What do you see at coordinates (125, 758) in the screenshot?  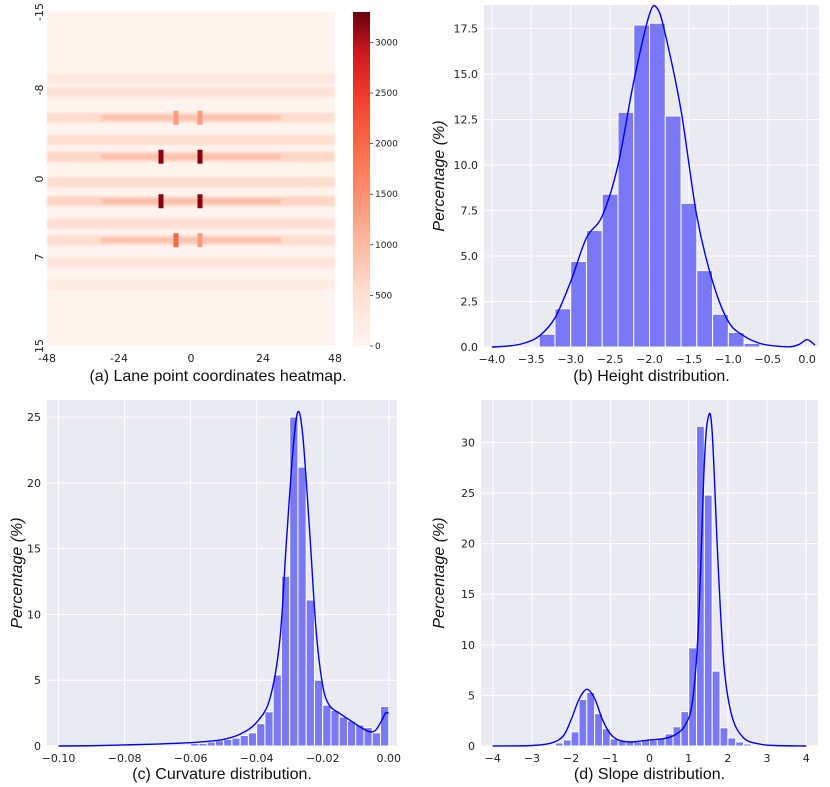 I see `x-tick-label: −0.08` at bounding box center [125, 758].